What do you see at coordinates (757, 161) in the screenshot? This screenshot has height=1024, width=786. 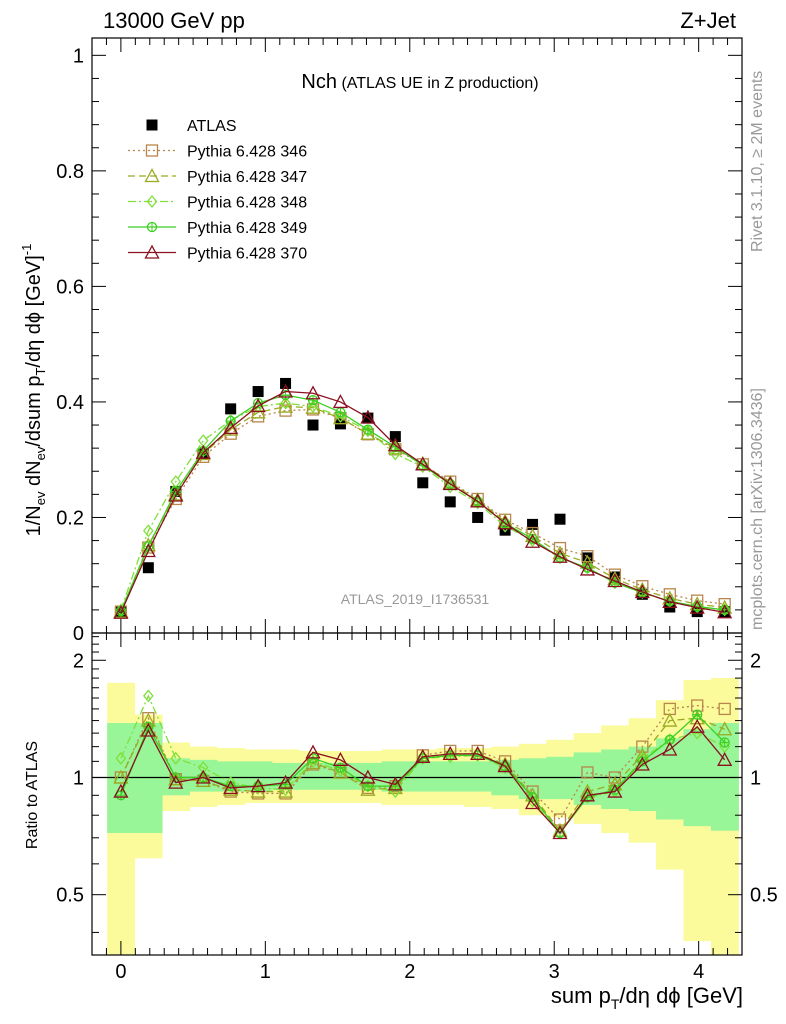 I see `rivet-label: Rivet 3.1.10, ≥ 2M events` at bounding box center [757, 161].